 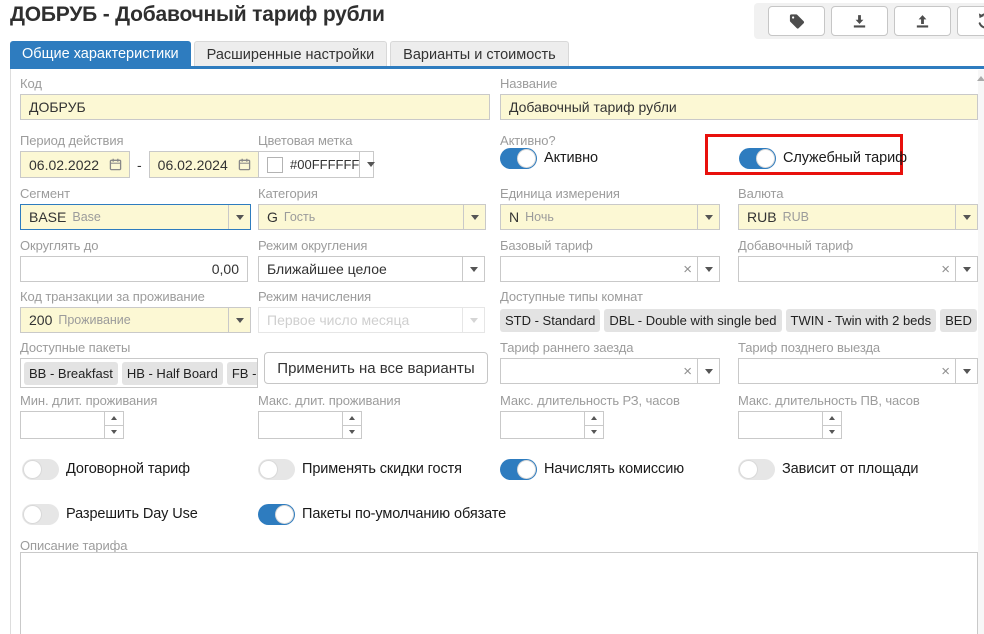 What do you see at coordinates (100, 54) in the screenshot?
I see `tab-general: Общие характеристики` at bounding box center [100, 54].